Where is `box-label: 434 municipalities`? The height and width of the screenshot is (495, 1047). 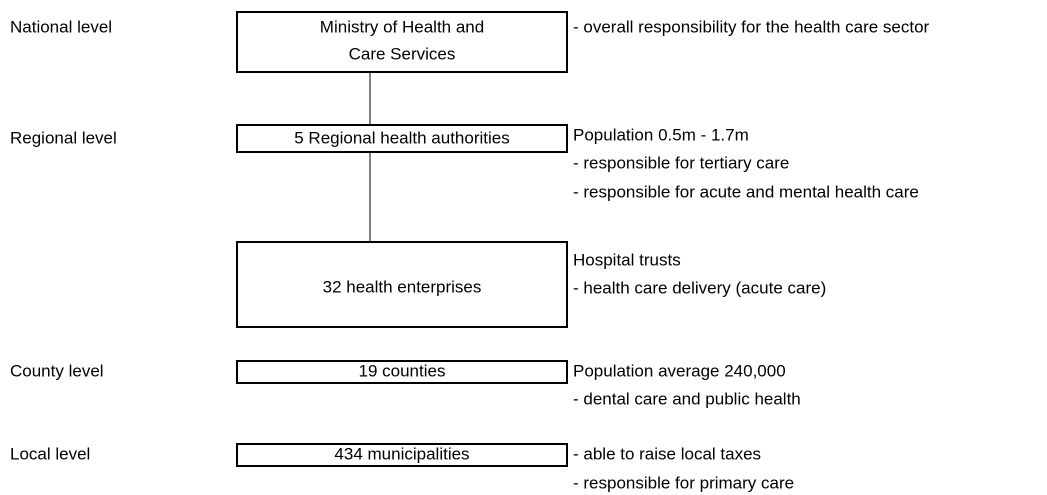
box-label: 434 municipalities is located at coordinates (401, 453).